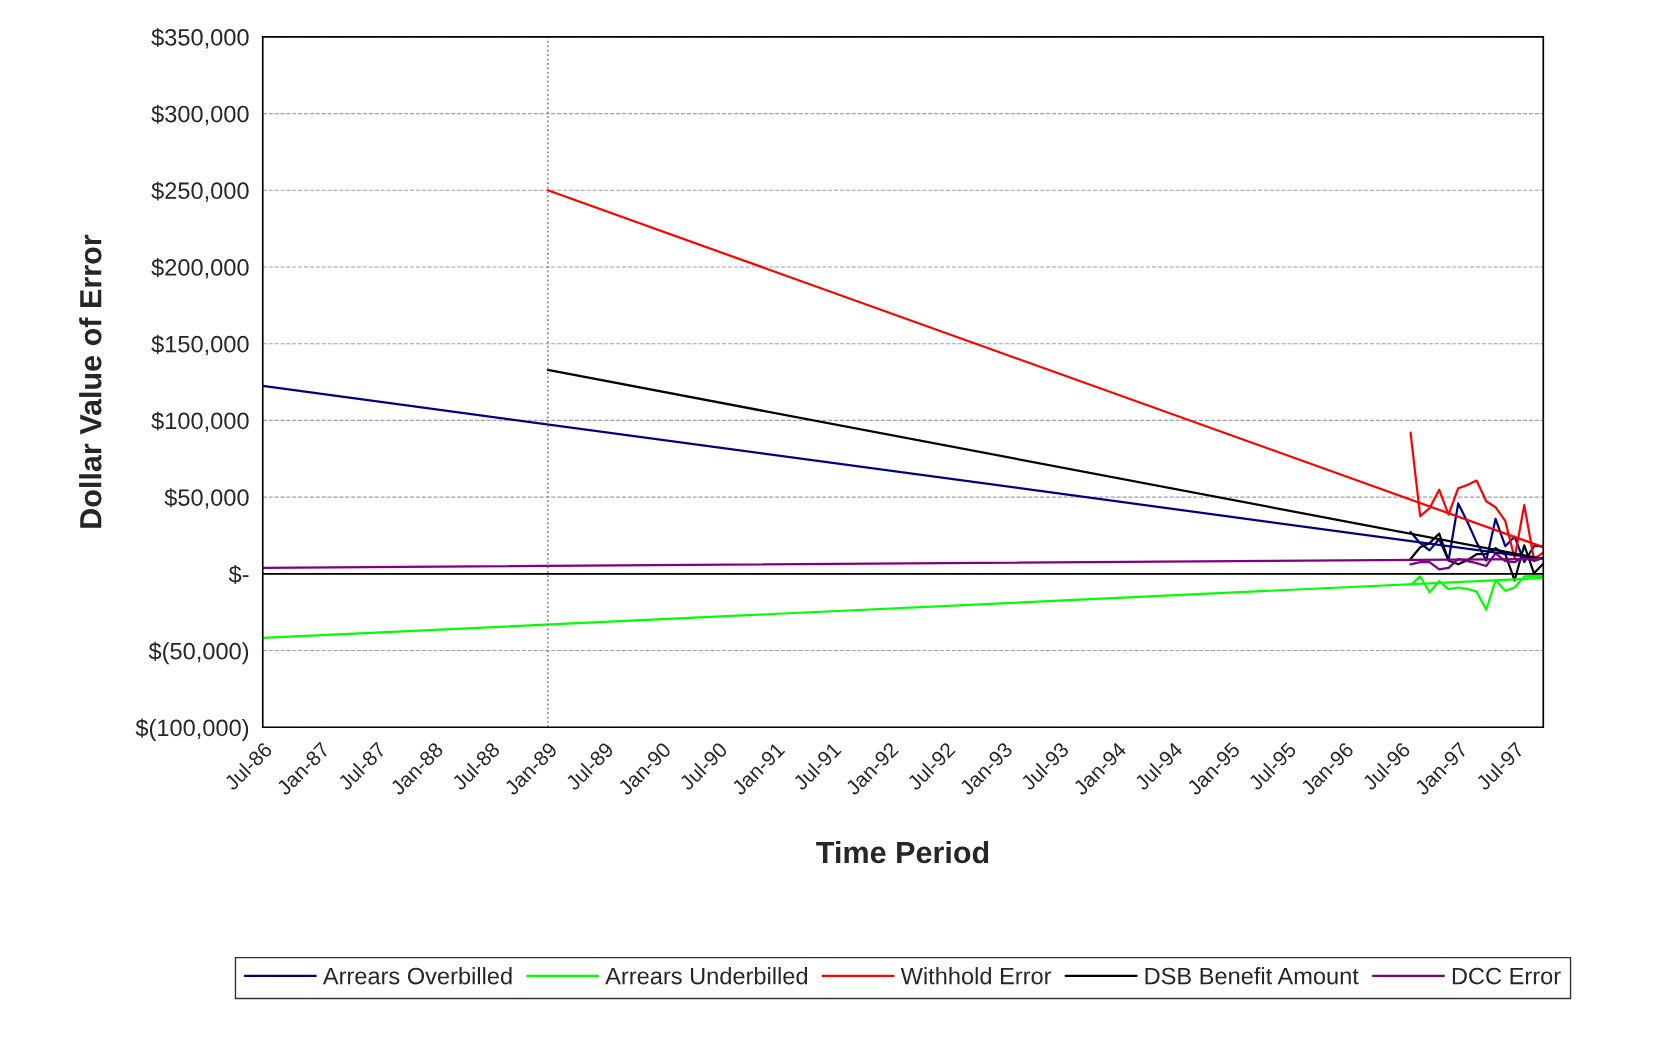 This screenshot has height=1054, width=1663. What do you see at coordinates (1252, 976) in the screenshot?
I see `legend-label: DSB Benefit Amount` at bounding box center [1252, 976].